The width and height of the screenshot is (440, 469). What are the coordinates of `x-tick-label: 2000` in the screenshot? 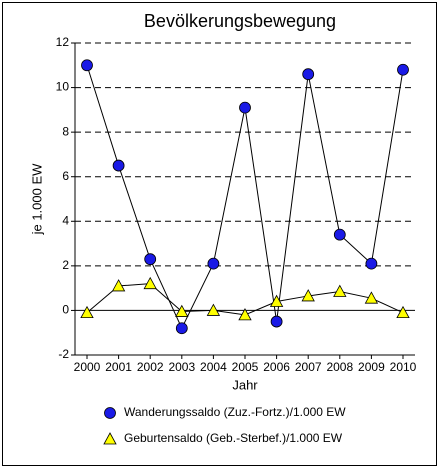 It's located at (87, 367).